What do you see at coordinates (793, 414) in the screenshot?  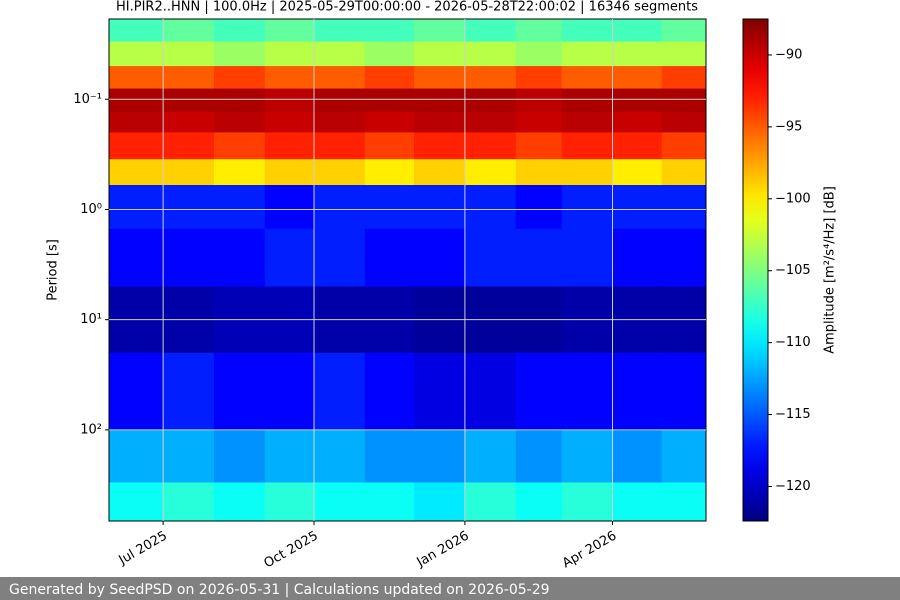 I see `colorbar-tick-label: −115` at bounding box center [793, 414].